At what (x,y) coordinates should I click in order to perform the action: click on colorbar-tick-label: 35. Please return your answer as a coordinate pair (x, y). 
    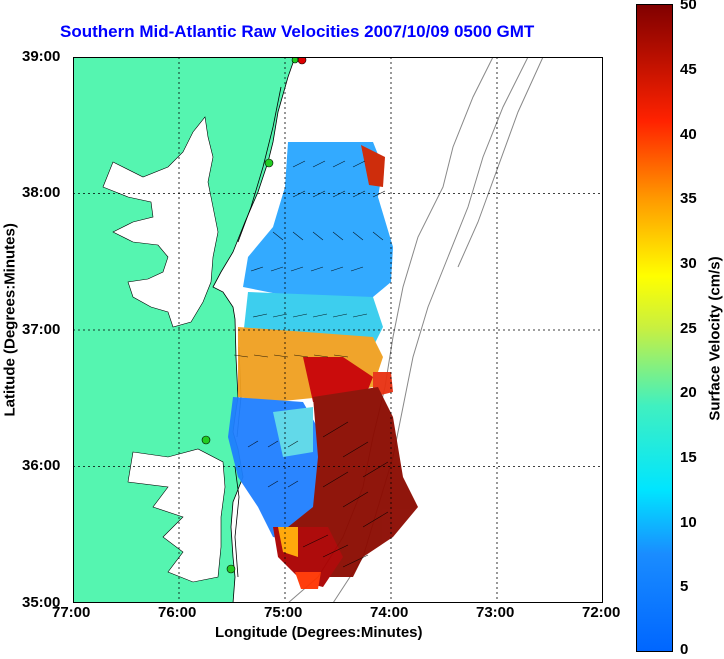
    Looking at the image, I should click on (688, 198).